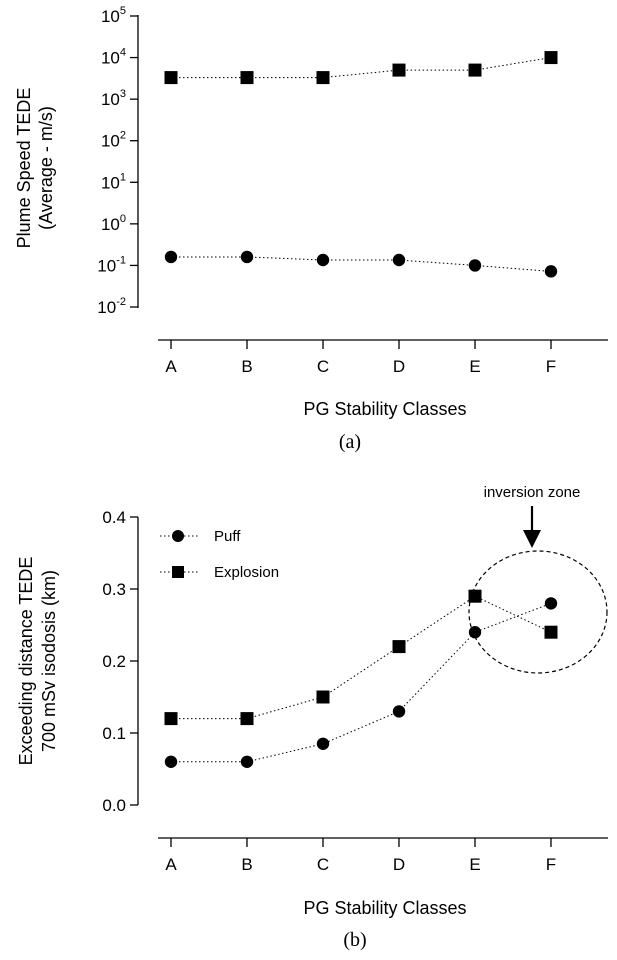 The image size is (617, 960). Describe the element at coordinates (323, 864) in the screenshot. I see `panel-b-xtick-label: C` at that location.